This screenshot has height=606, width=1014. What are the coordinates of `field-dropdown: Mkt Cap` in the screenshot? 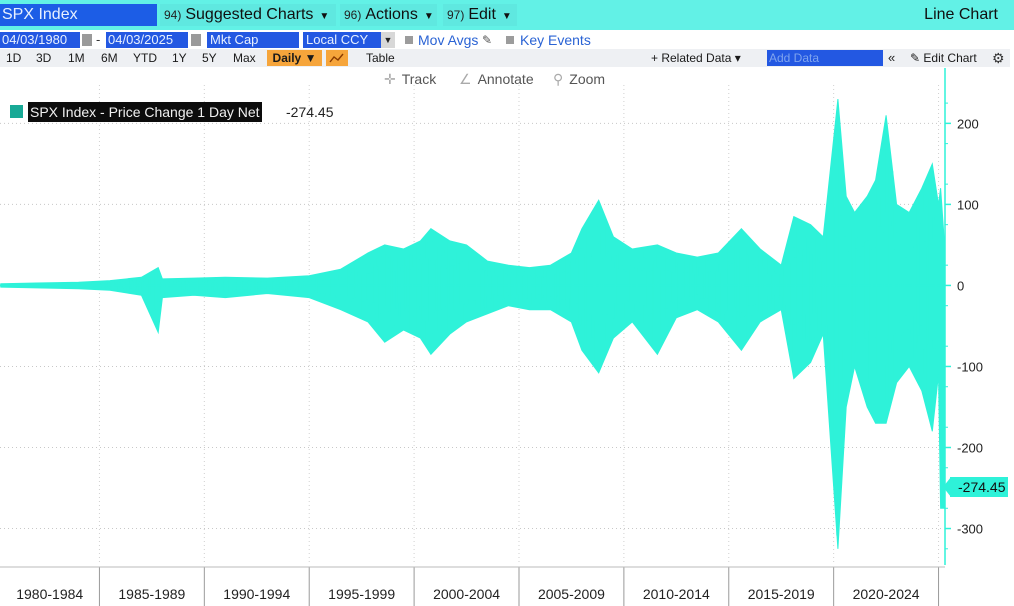 It's located at (253, 40).